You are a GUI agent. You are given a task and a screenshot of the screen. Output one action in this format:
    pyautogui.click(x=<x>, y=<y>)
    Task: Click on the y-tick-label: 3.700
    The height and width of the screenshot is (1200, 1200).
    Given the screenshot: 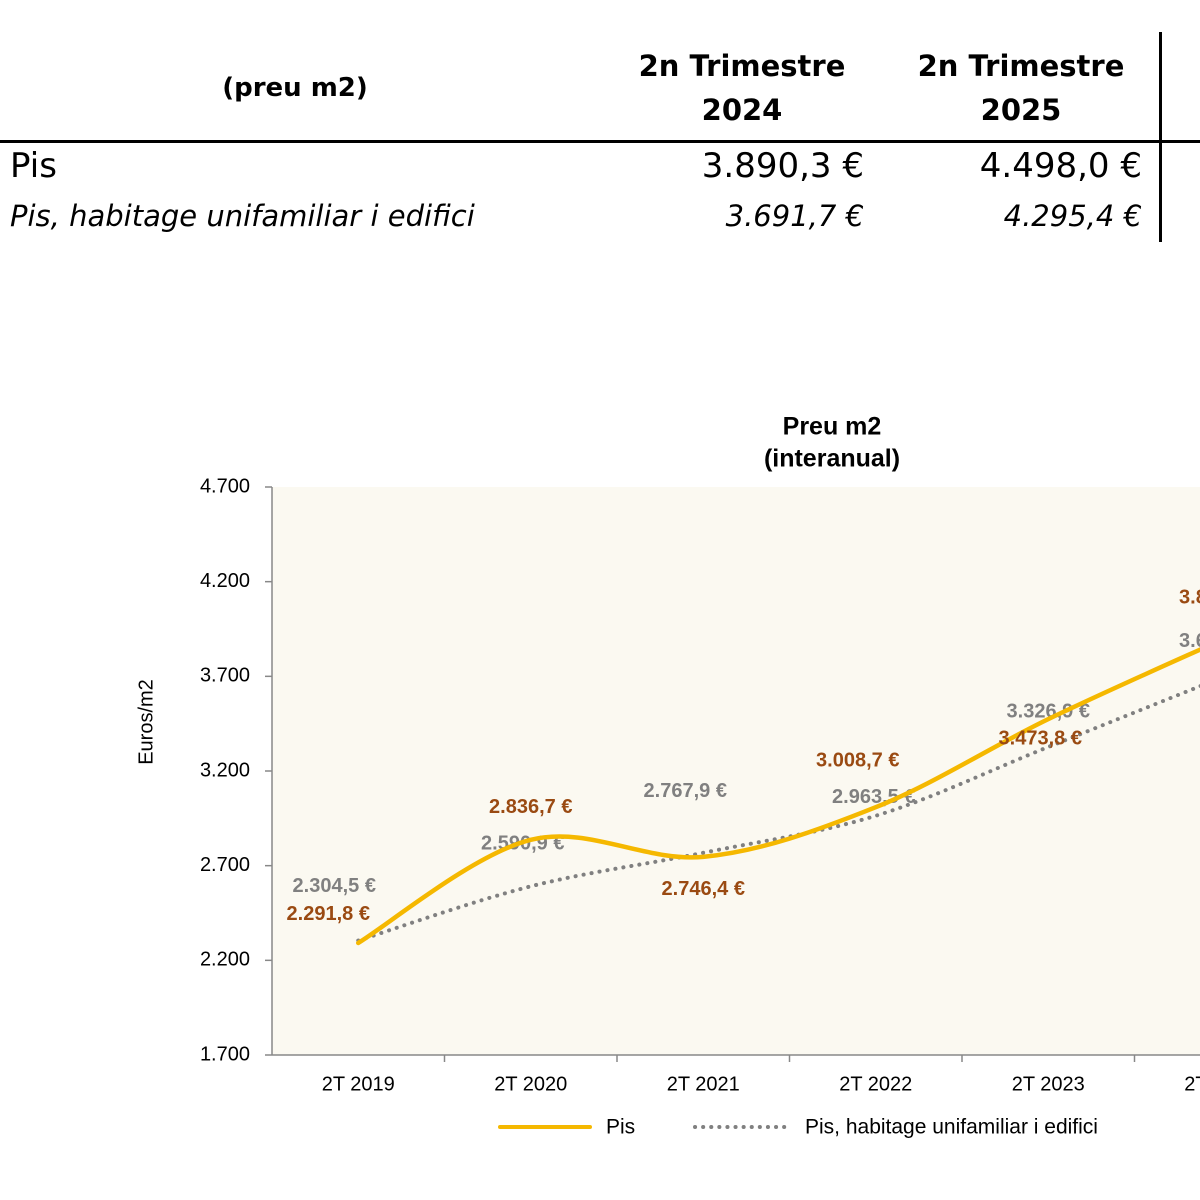 What is the action you would take?
    pyautogui.click(x=225, y=676)
    